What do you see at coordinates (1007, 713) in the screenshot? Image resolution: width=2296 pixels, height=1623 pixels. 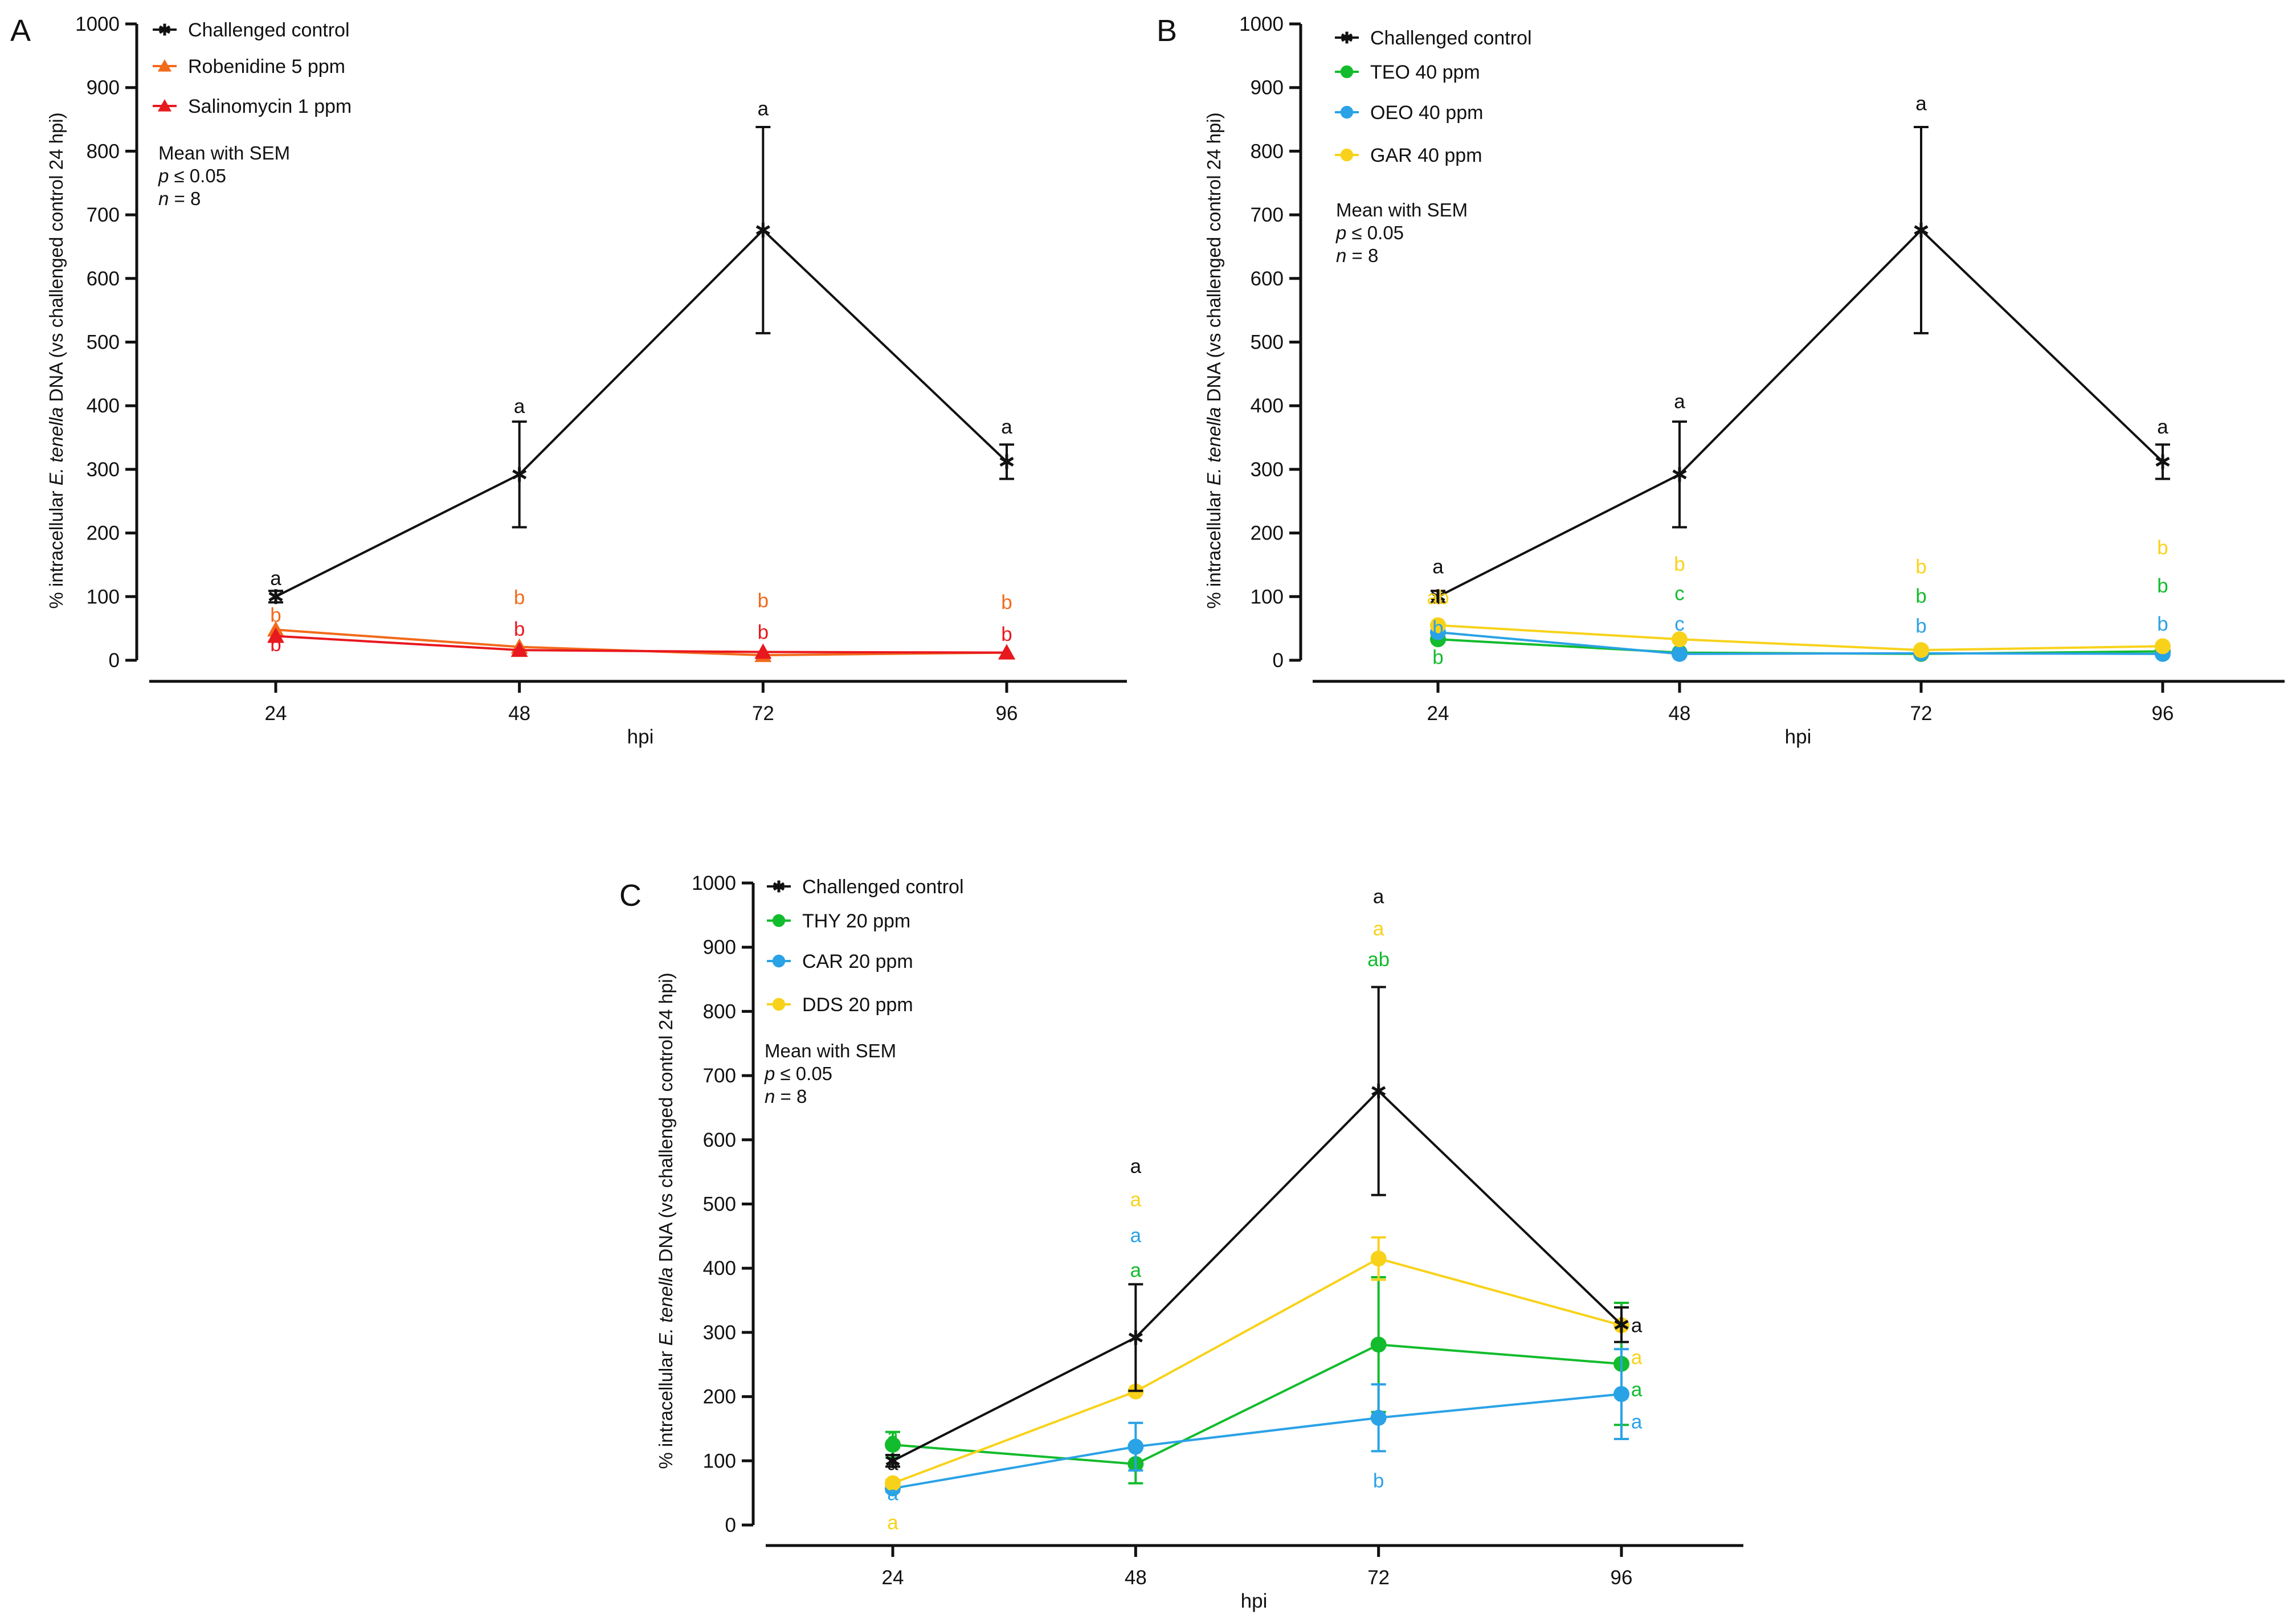 I see `panel-a-x-tick-label: 96` at bounding box center [1007, 713].